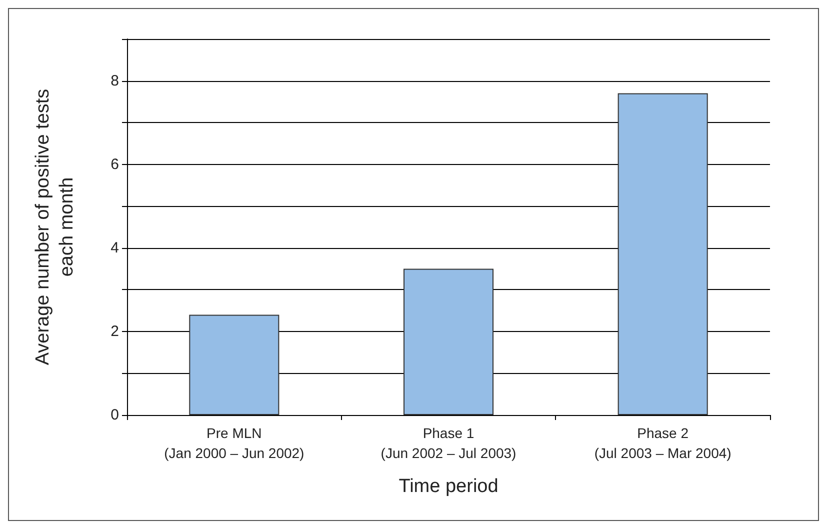 The image size is (829, 531). Describe the element at coordinates (114, 247) in the screenshot. I see `y-tick-label: 4` at that location.